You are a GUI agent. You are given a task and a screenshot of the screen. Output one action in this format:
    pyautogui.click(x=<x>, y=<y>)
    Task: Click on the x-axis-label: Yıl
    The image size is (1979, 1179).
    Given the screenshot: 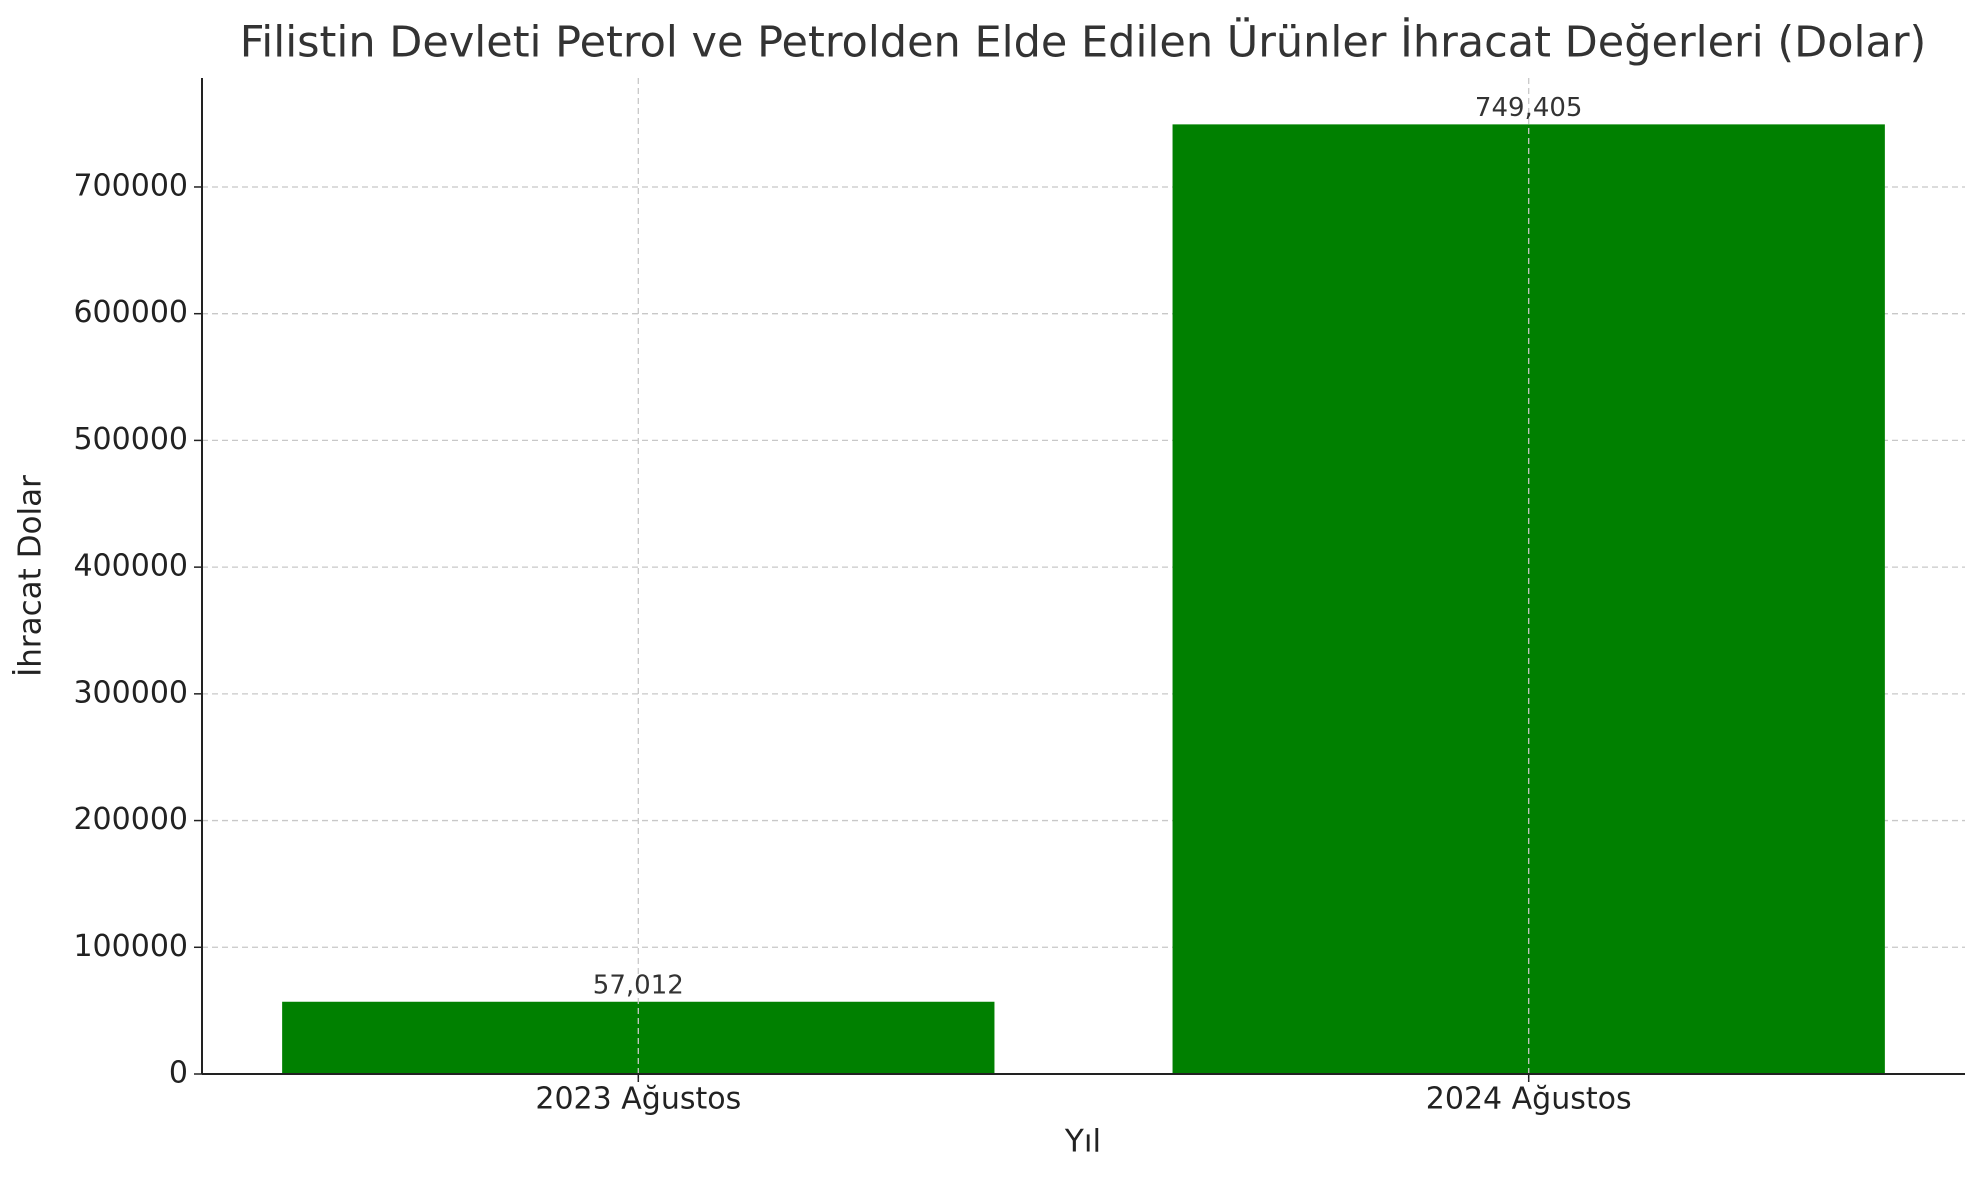 What is the action you would take?
    pyautogui.click(x=1082, y=1142)
    